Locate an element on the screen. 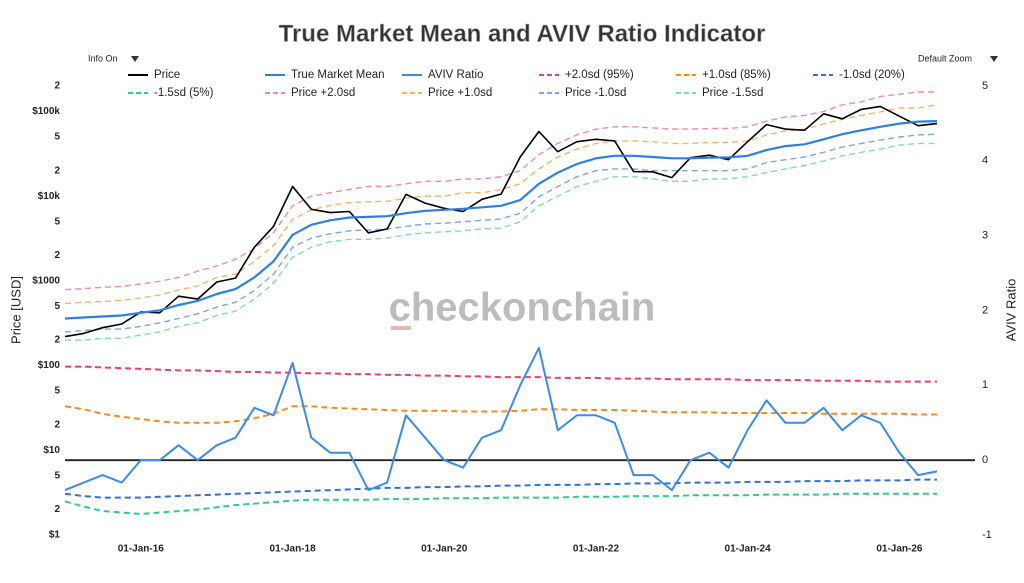 The image size is (1024, 583). x-tick-label: 01-Jan-22 is located at coordinates (596, 549).